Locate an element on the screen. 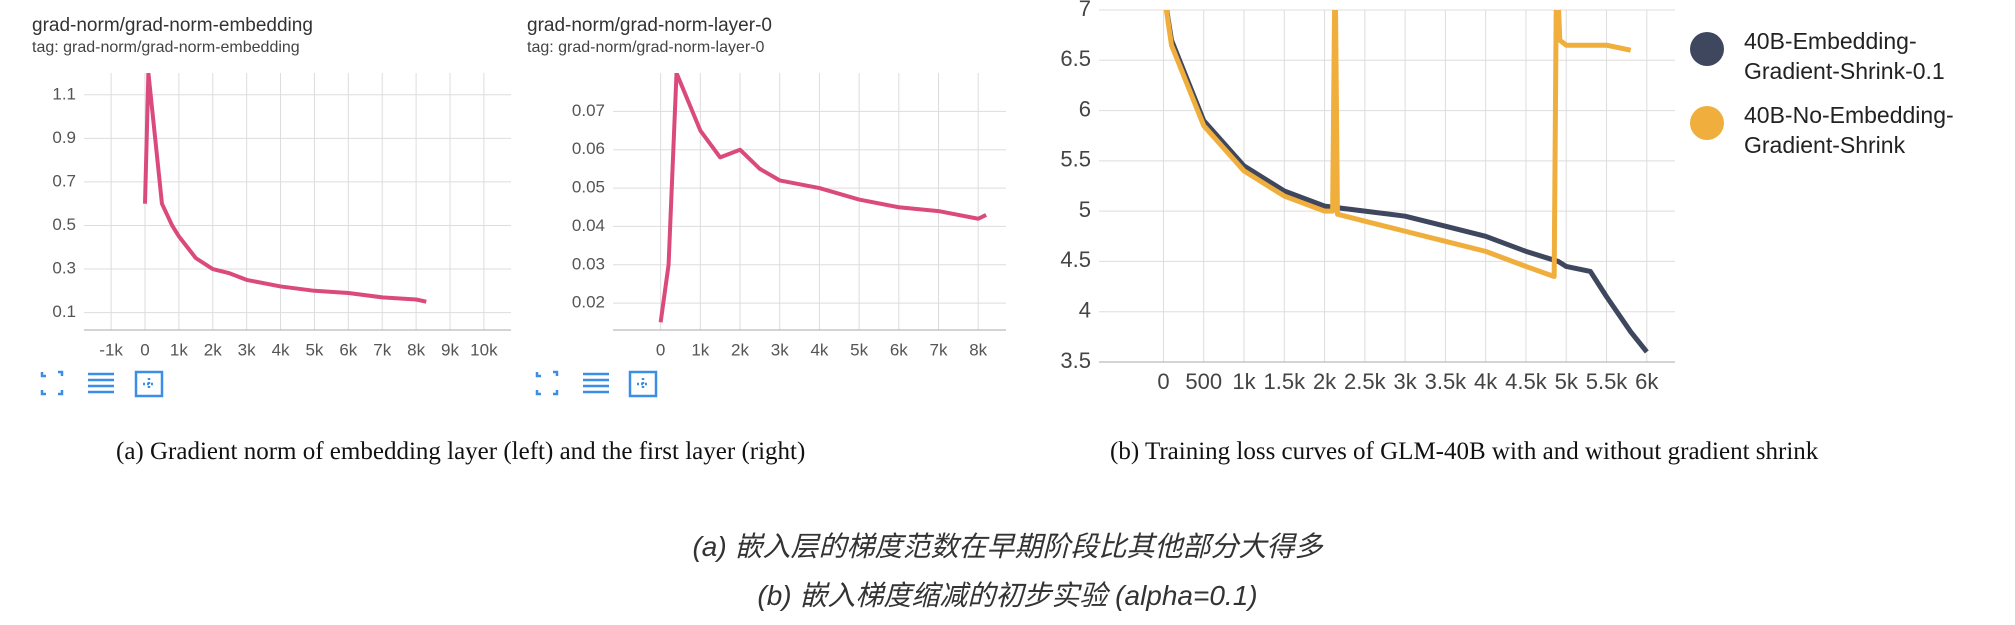 The height and width of the screenshot is (625, 2015). y-tick-label: 0.05 is located at coordinates (588, 187).